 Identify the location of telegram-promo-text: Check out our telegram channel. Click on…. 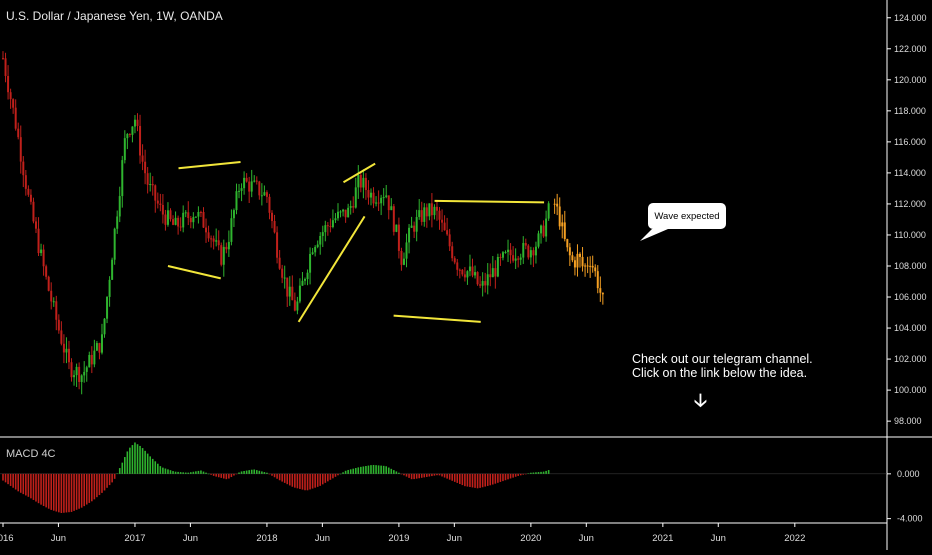
(722, 366).